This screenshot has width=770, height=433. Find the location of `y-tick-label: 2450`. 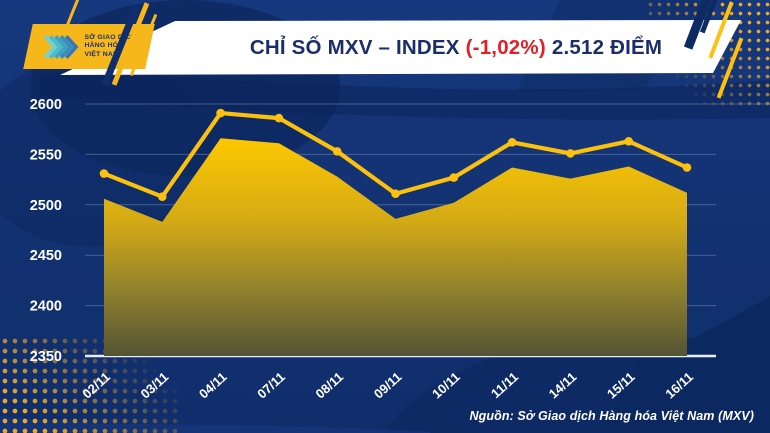

y-tick-label: 2450 is located at coordinates (46, 256).